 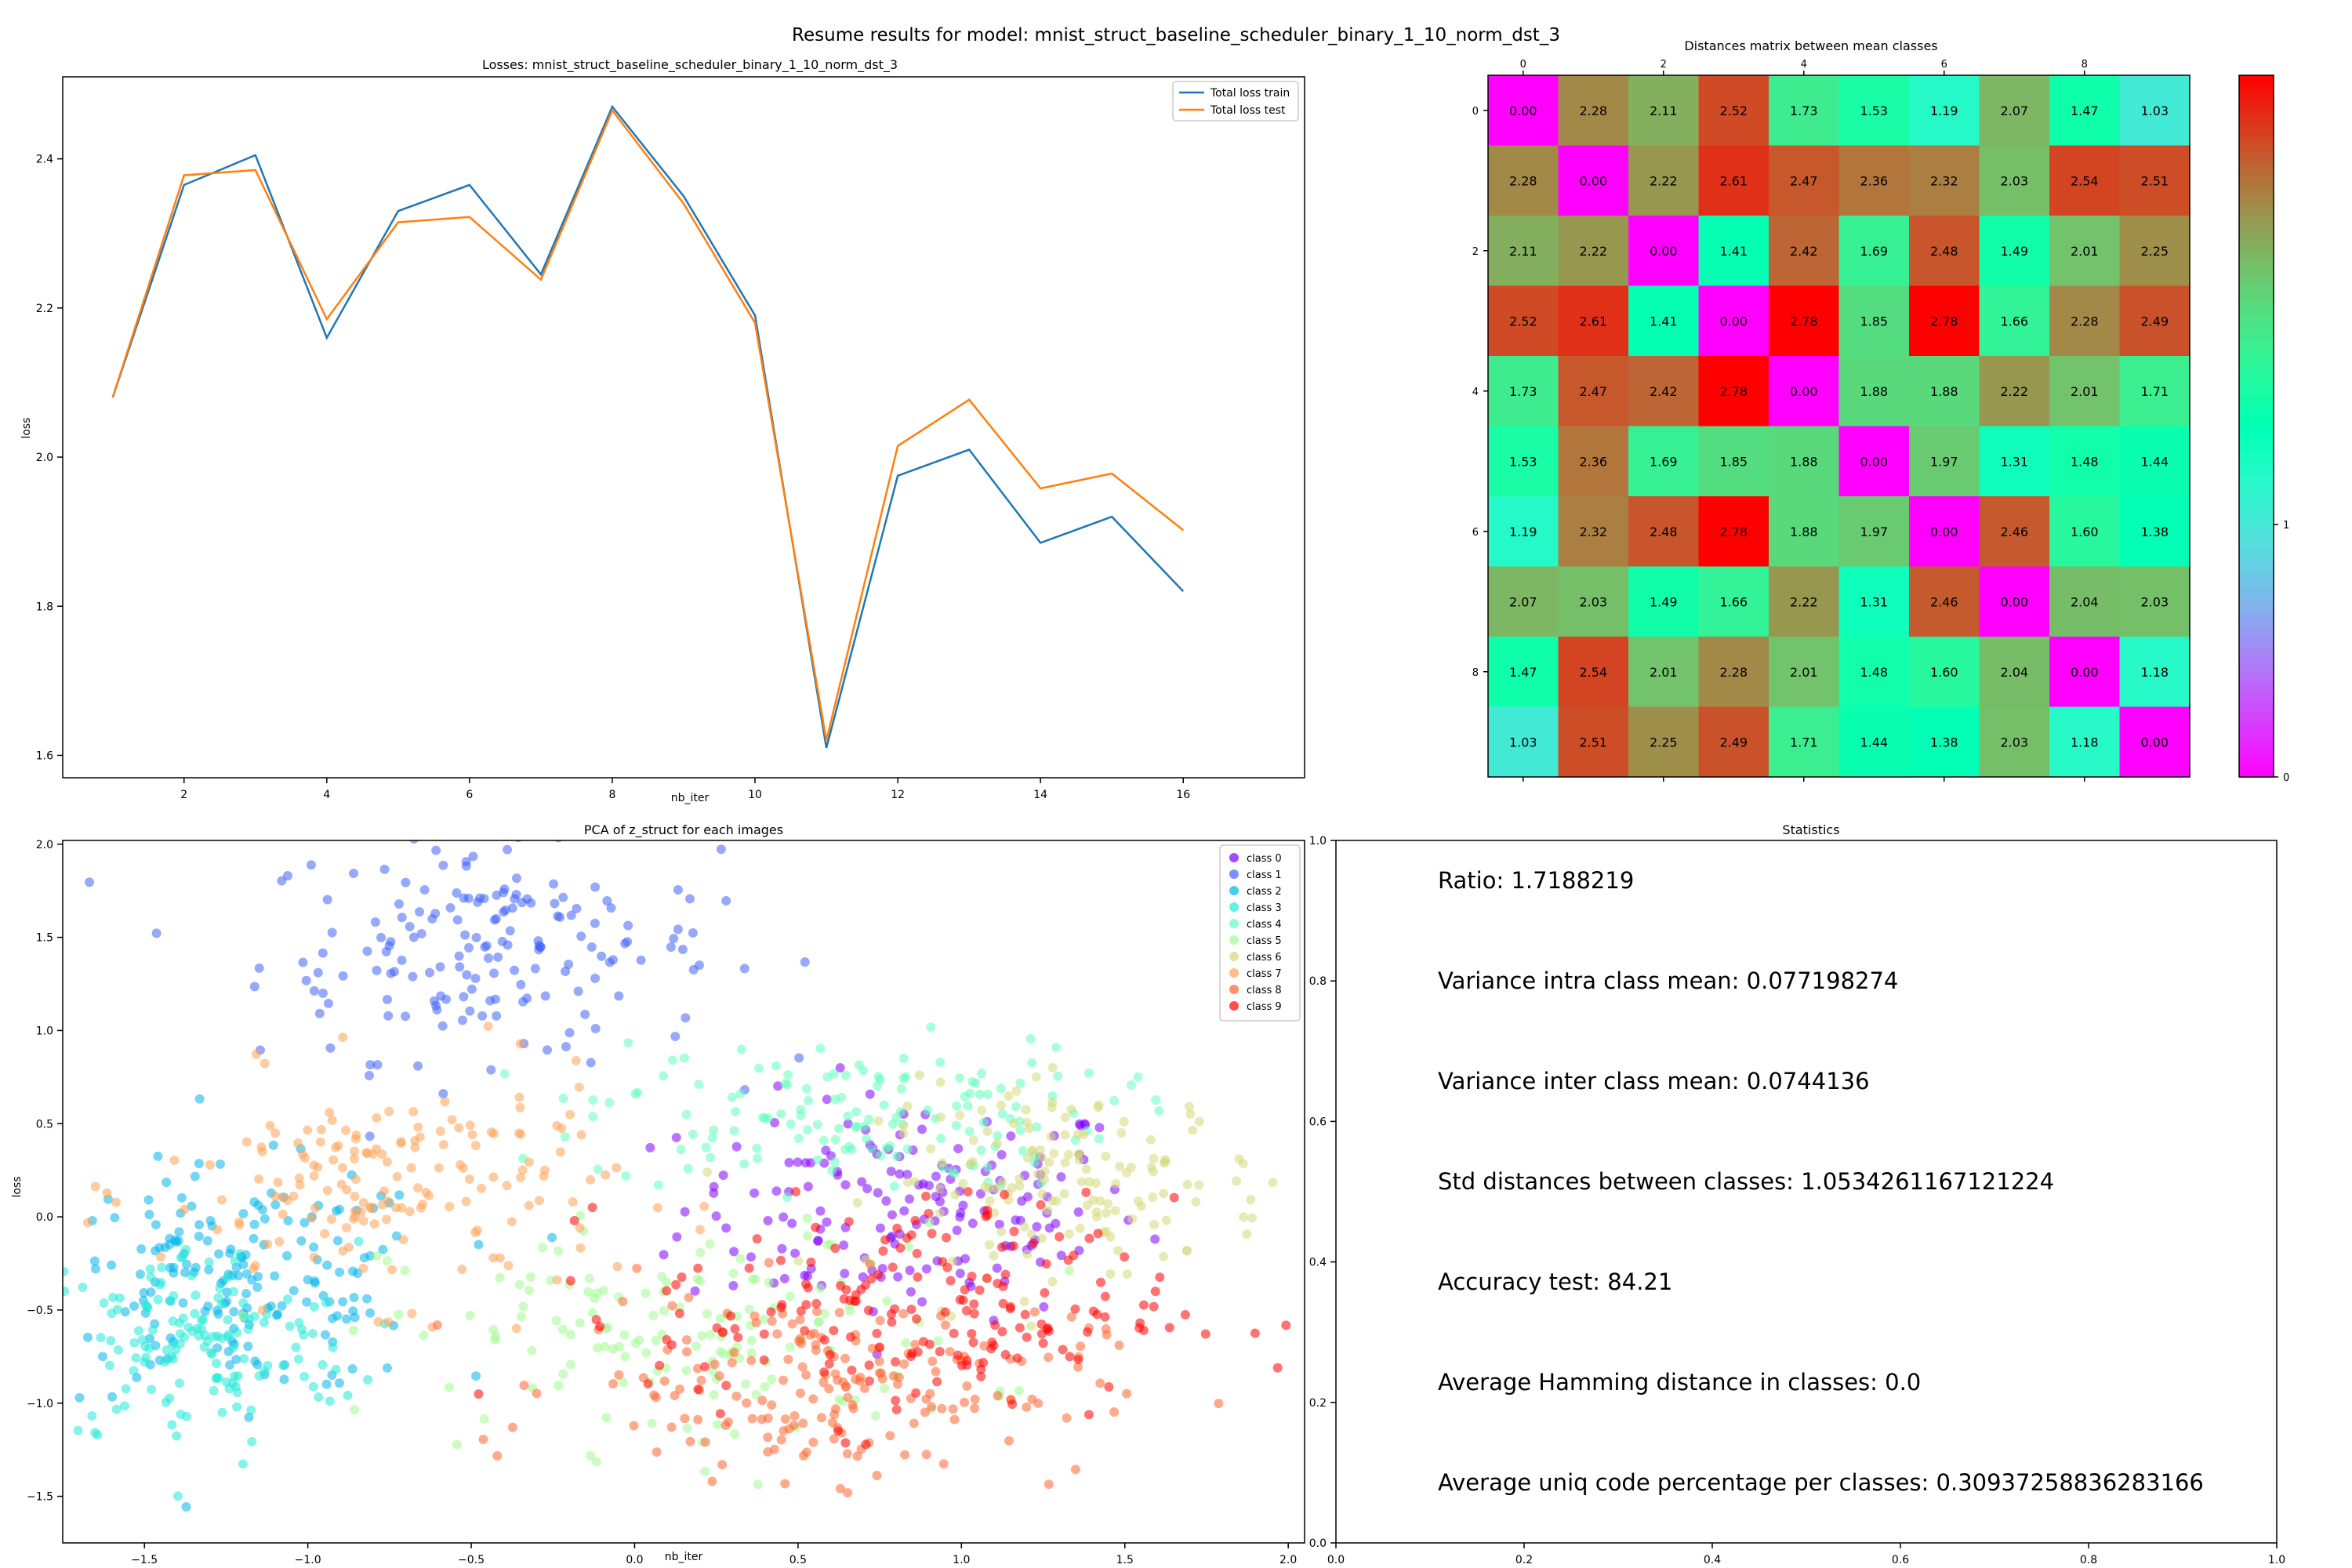 I want to click on heatmap-cell-value: 2.52, so click(x=1734, y=110).